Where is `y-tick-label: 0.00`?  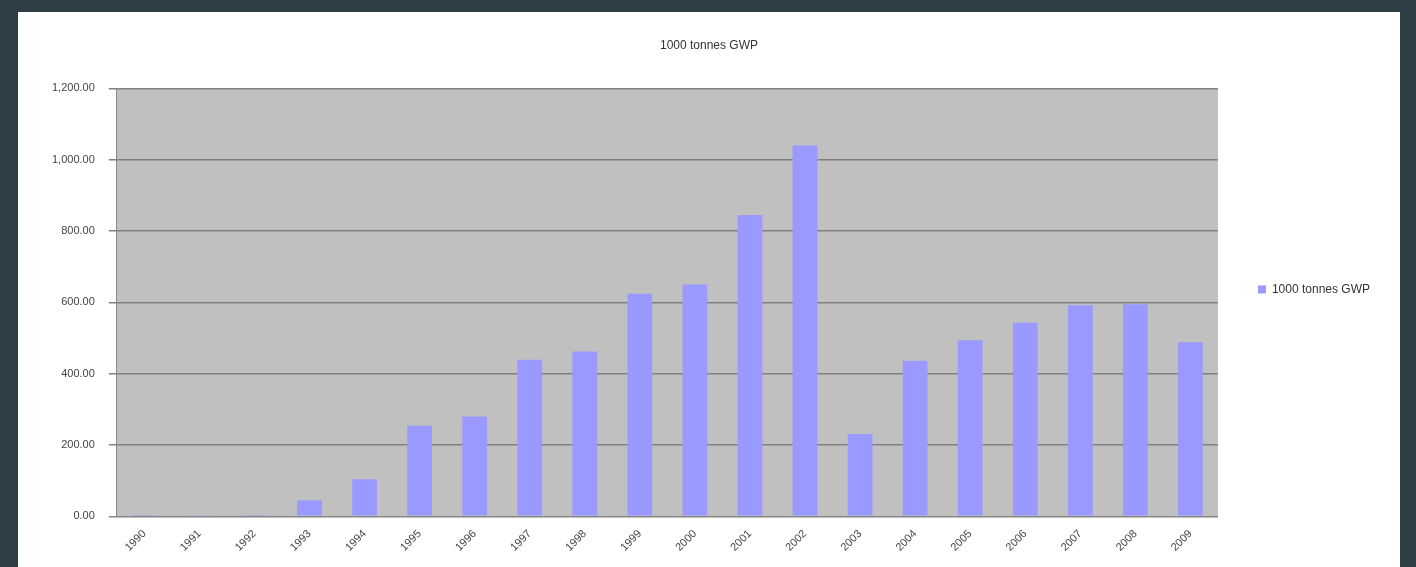 y-tick-label: 0.00 is located at coordinates (84, 515).